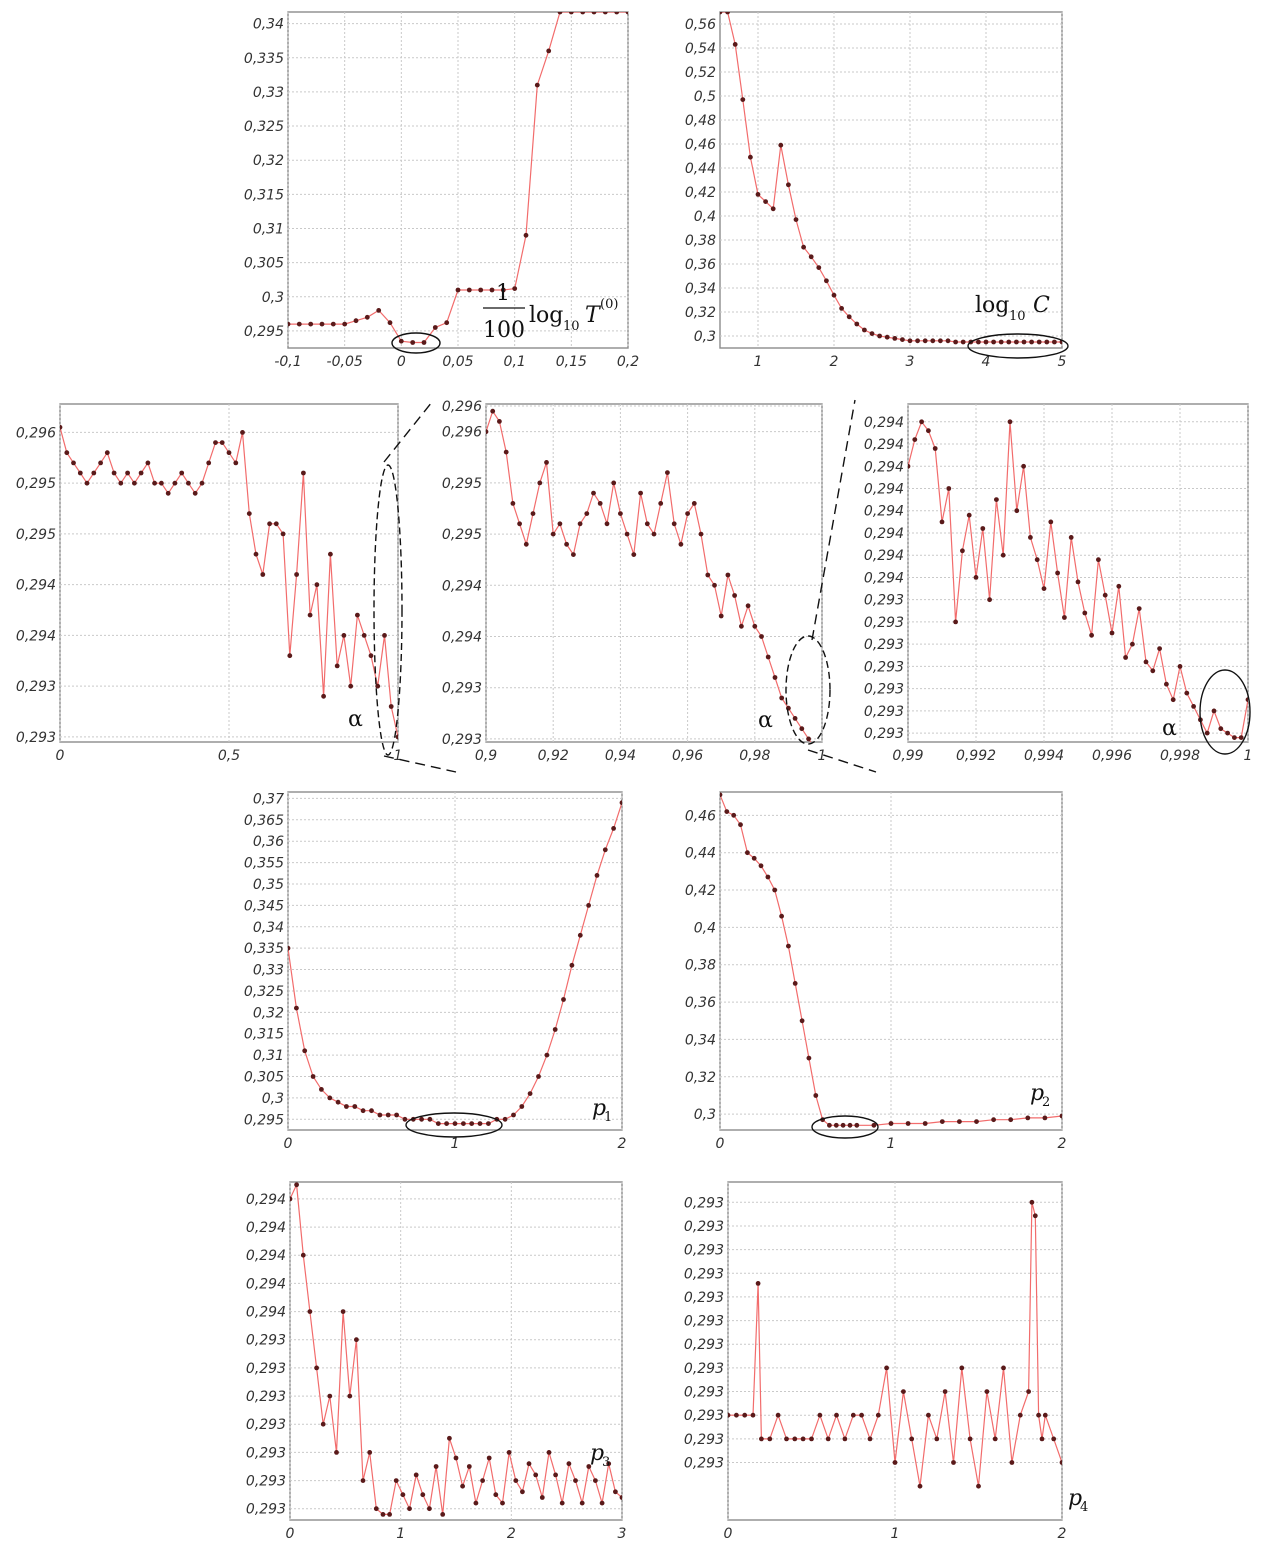 The image size is (1261, 1544). What do you see at coordinates (264, 1035) in the screenshot?
I see `y-tick-label: 0,315` at bounding box center [264, 1035].